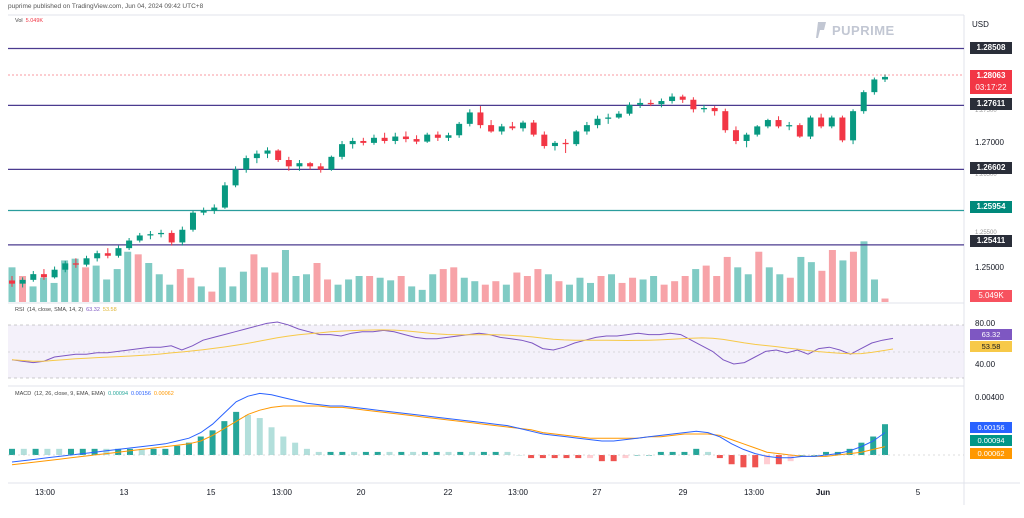 This screenshot has width=1024, height=518. Describe the element at coordinates (597, 492) in the screenshot. I see `time-tick-8: 27` at that location.